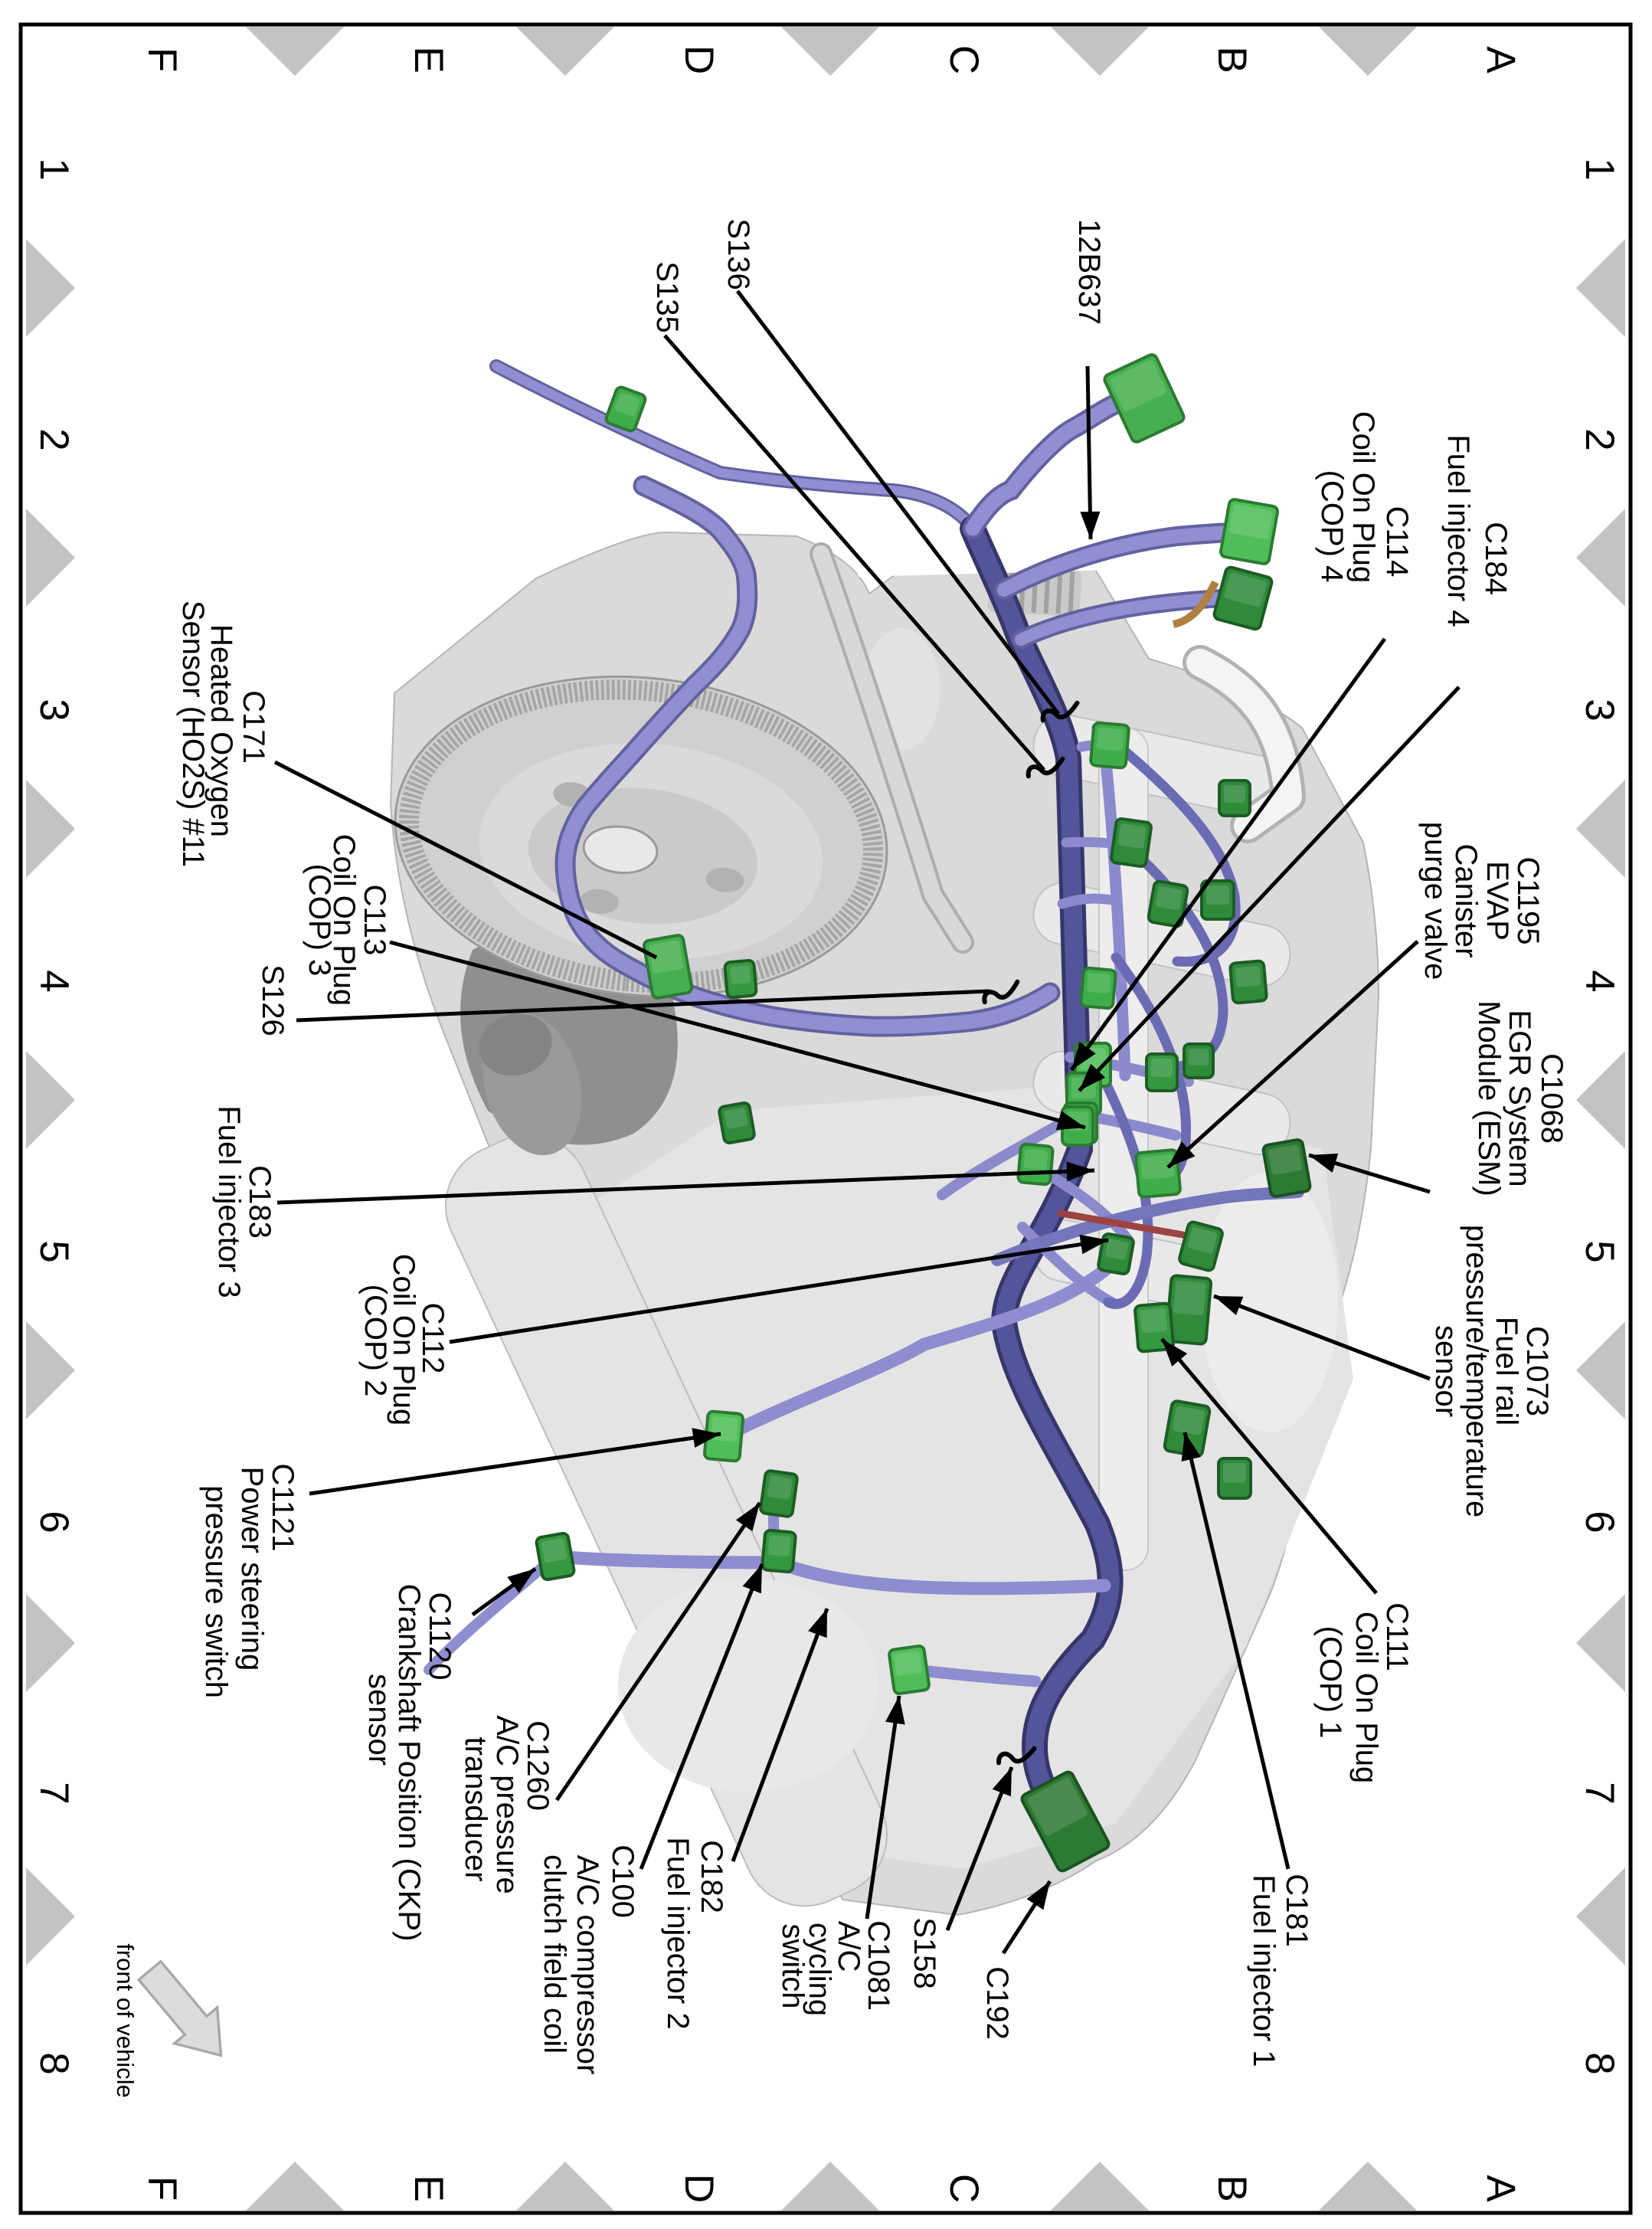 The image size is (1652, 2229). Describe the element at coordinates (125, 2021) in the screenshot. I see `svg-text: front of vehicle` at that location.